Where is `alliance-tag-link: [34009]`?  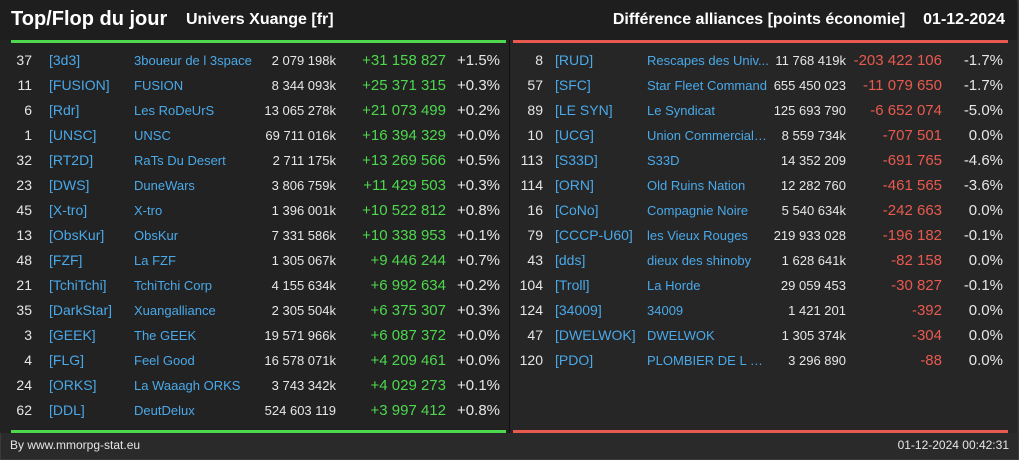
alliance-tag-link: [34009] is located at coordinates (578, 310).